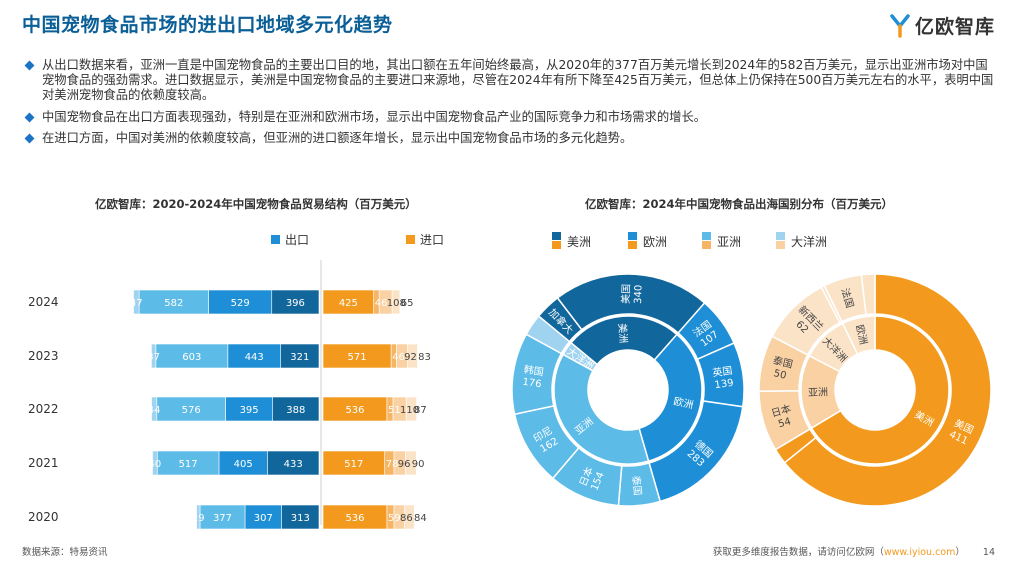  Describe the element at coordinates (632, 294) in the screenshot. I see `slice-label-group: 美国 340` at that location.